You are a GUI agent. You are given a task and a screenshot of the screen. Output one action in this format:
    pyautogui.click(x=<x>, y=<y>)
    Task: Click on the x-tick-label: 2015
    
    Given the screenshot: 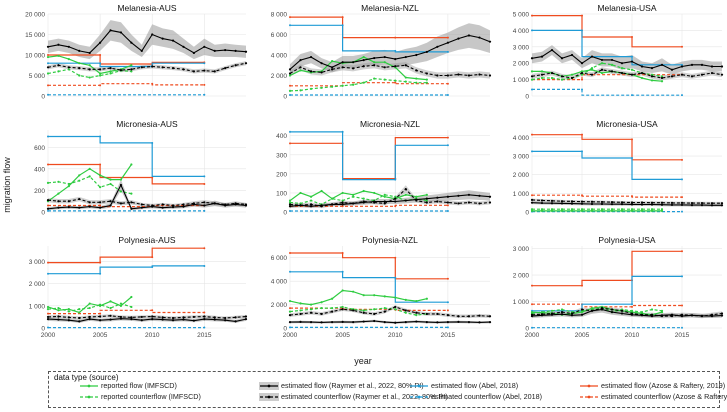 What is the action you would take?
    pyautogui.click(x=204, y=335)
    